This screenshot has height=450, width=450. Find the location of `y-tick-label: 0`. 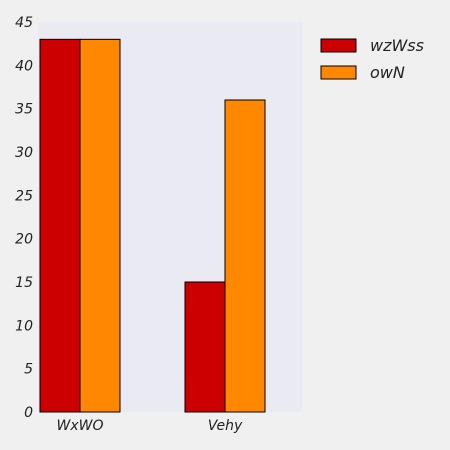

y-tick-label: 0 is located at coordinates (28, 413).